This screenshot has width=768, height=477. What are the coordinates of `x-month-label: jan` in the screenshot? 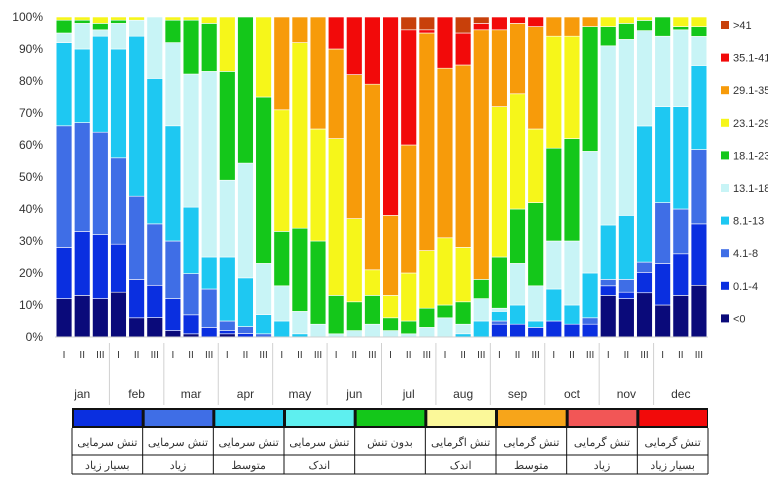 It's located at (81, 394).